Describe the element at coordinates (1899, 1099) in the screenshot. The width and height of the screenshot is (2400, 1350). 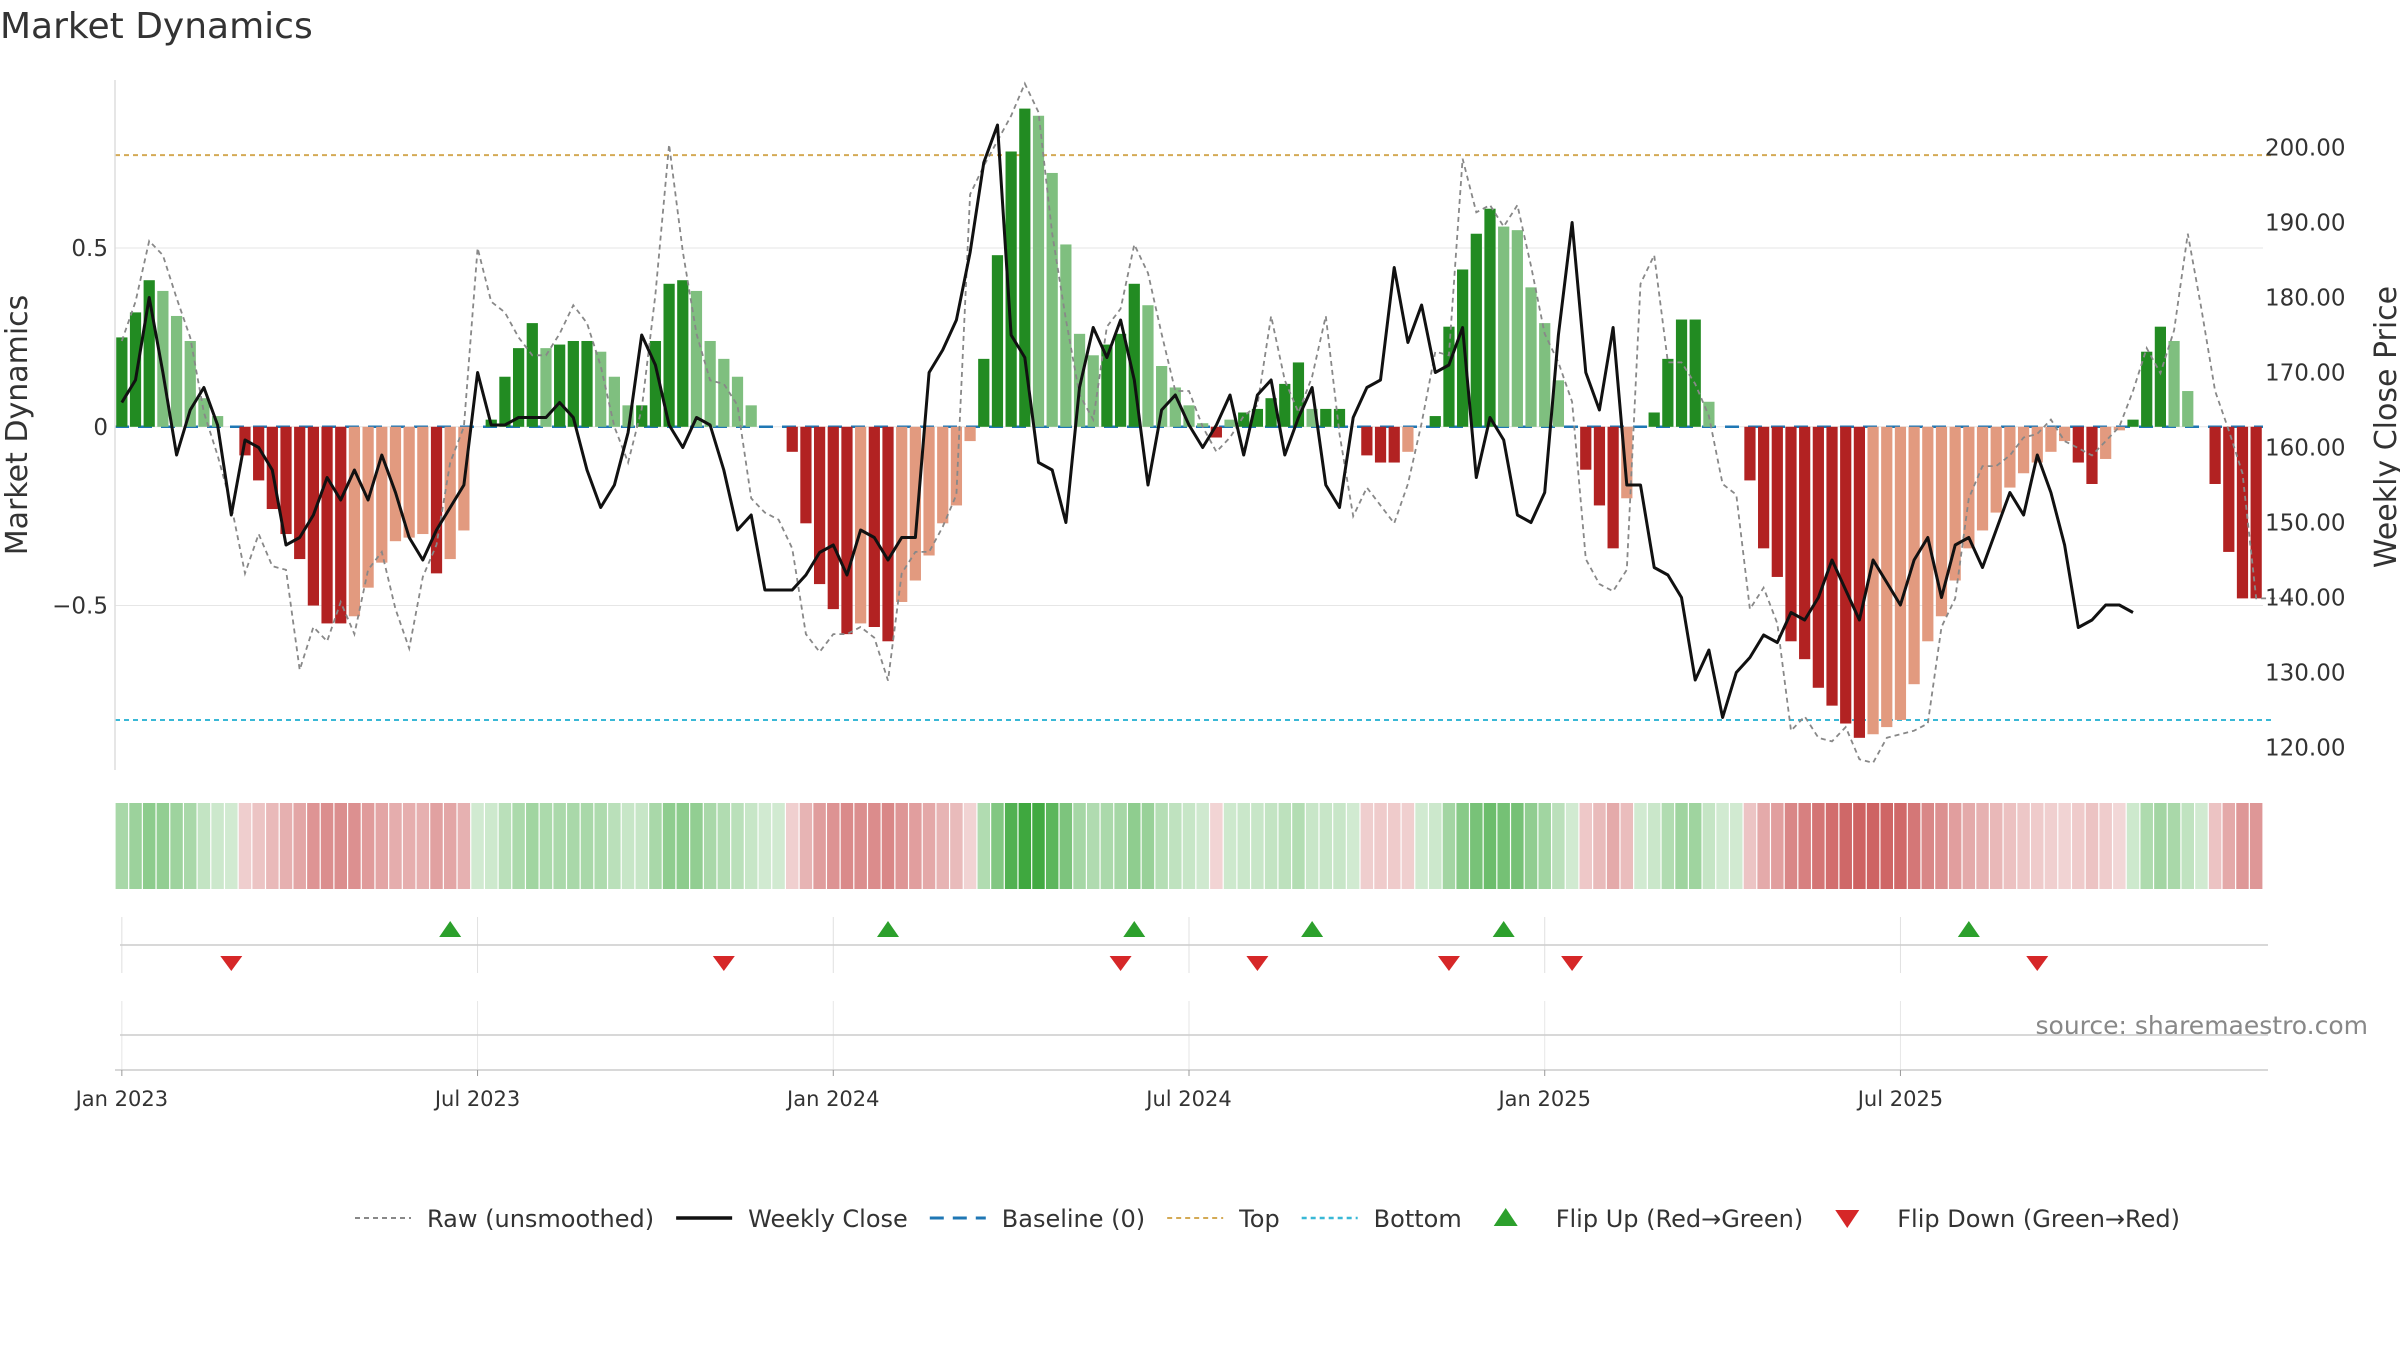
I see `x-tick-label: Jul 2025` at that location.